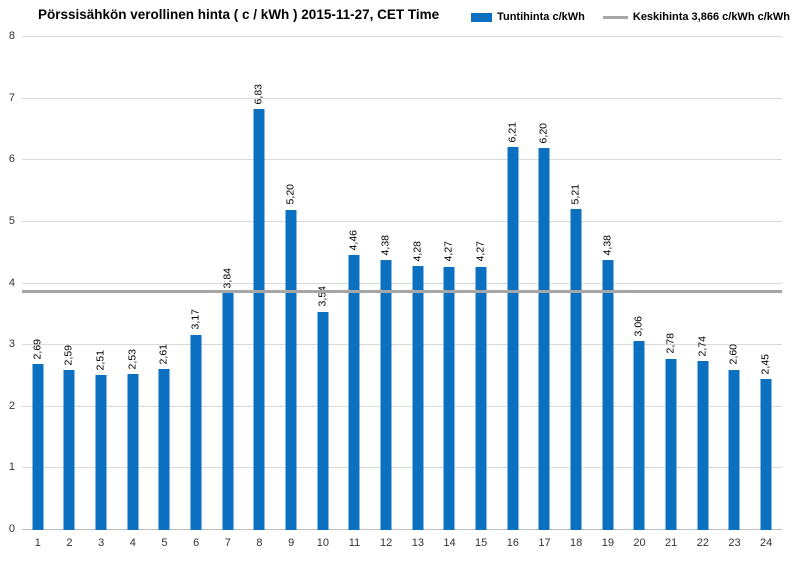  I want to click on bar-slot: 4,46 11, so click(355, 293).